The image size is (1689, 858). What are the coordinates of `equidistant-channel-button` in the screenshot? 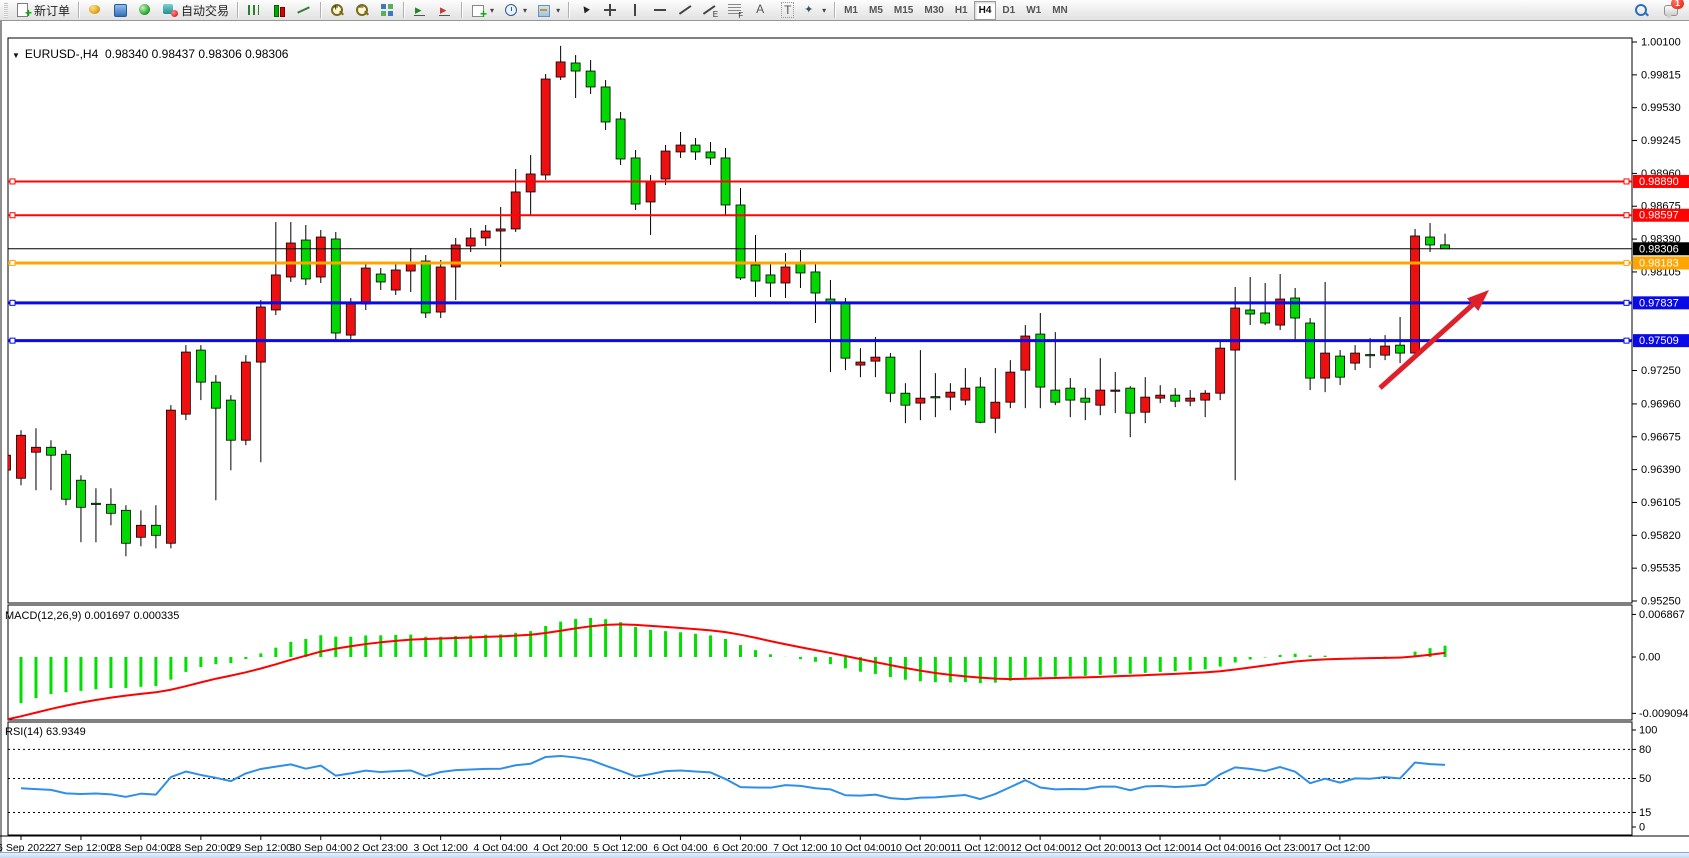 It's located at (710, 10).